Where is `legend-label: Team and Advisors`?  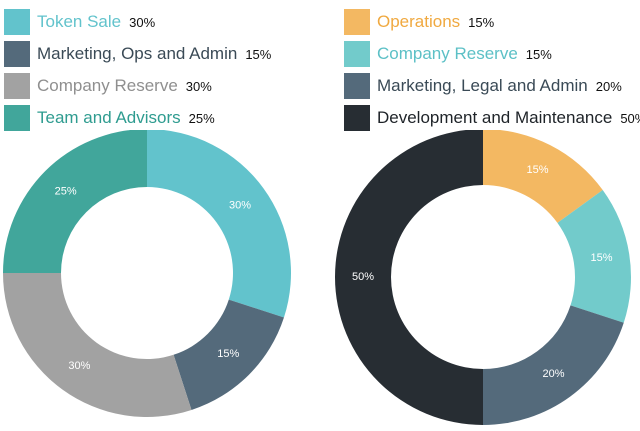
legend-label: Team and Advisors is located at coordinates (109, 117).